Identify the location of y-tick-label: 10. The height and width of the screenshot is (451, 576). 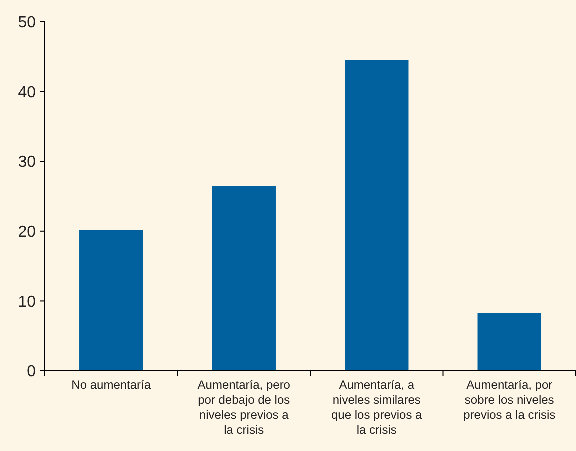
(27, 302).